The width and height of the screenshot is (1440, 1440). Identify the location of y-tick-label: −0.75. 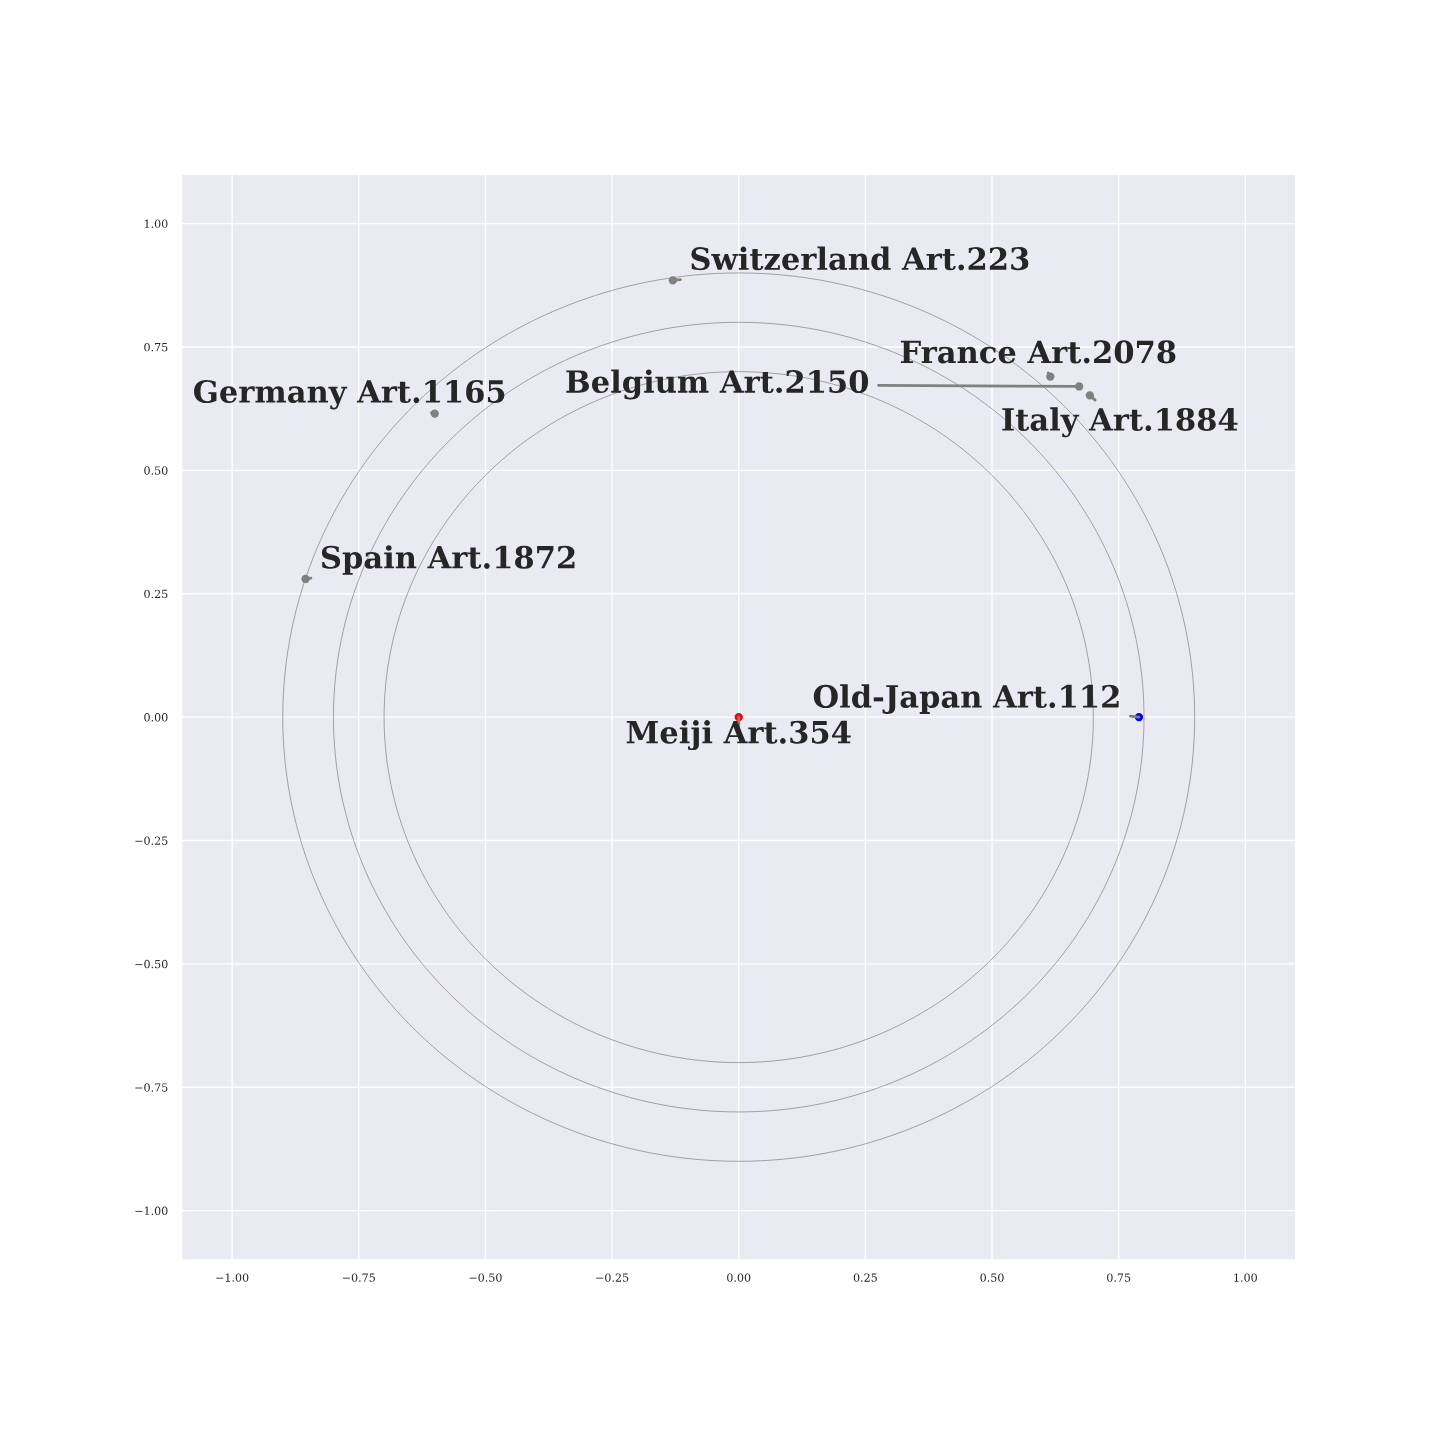
(151, 1087).